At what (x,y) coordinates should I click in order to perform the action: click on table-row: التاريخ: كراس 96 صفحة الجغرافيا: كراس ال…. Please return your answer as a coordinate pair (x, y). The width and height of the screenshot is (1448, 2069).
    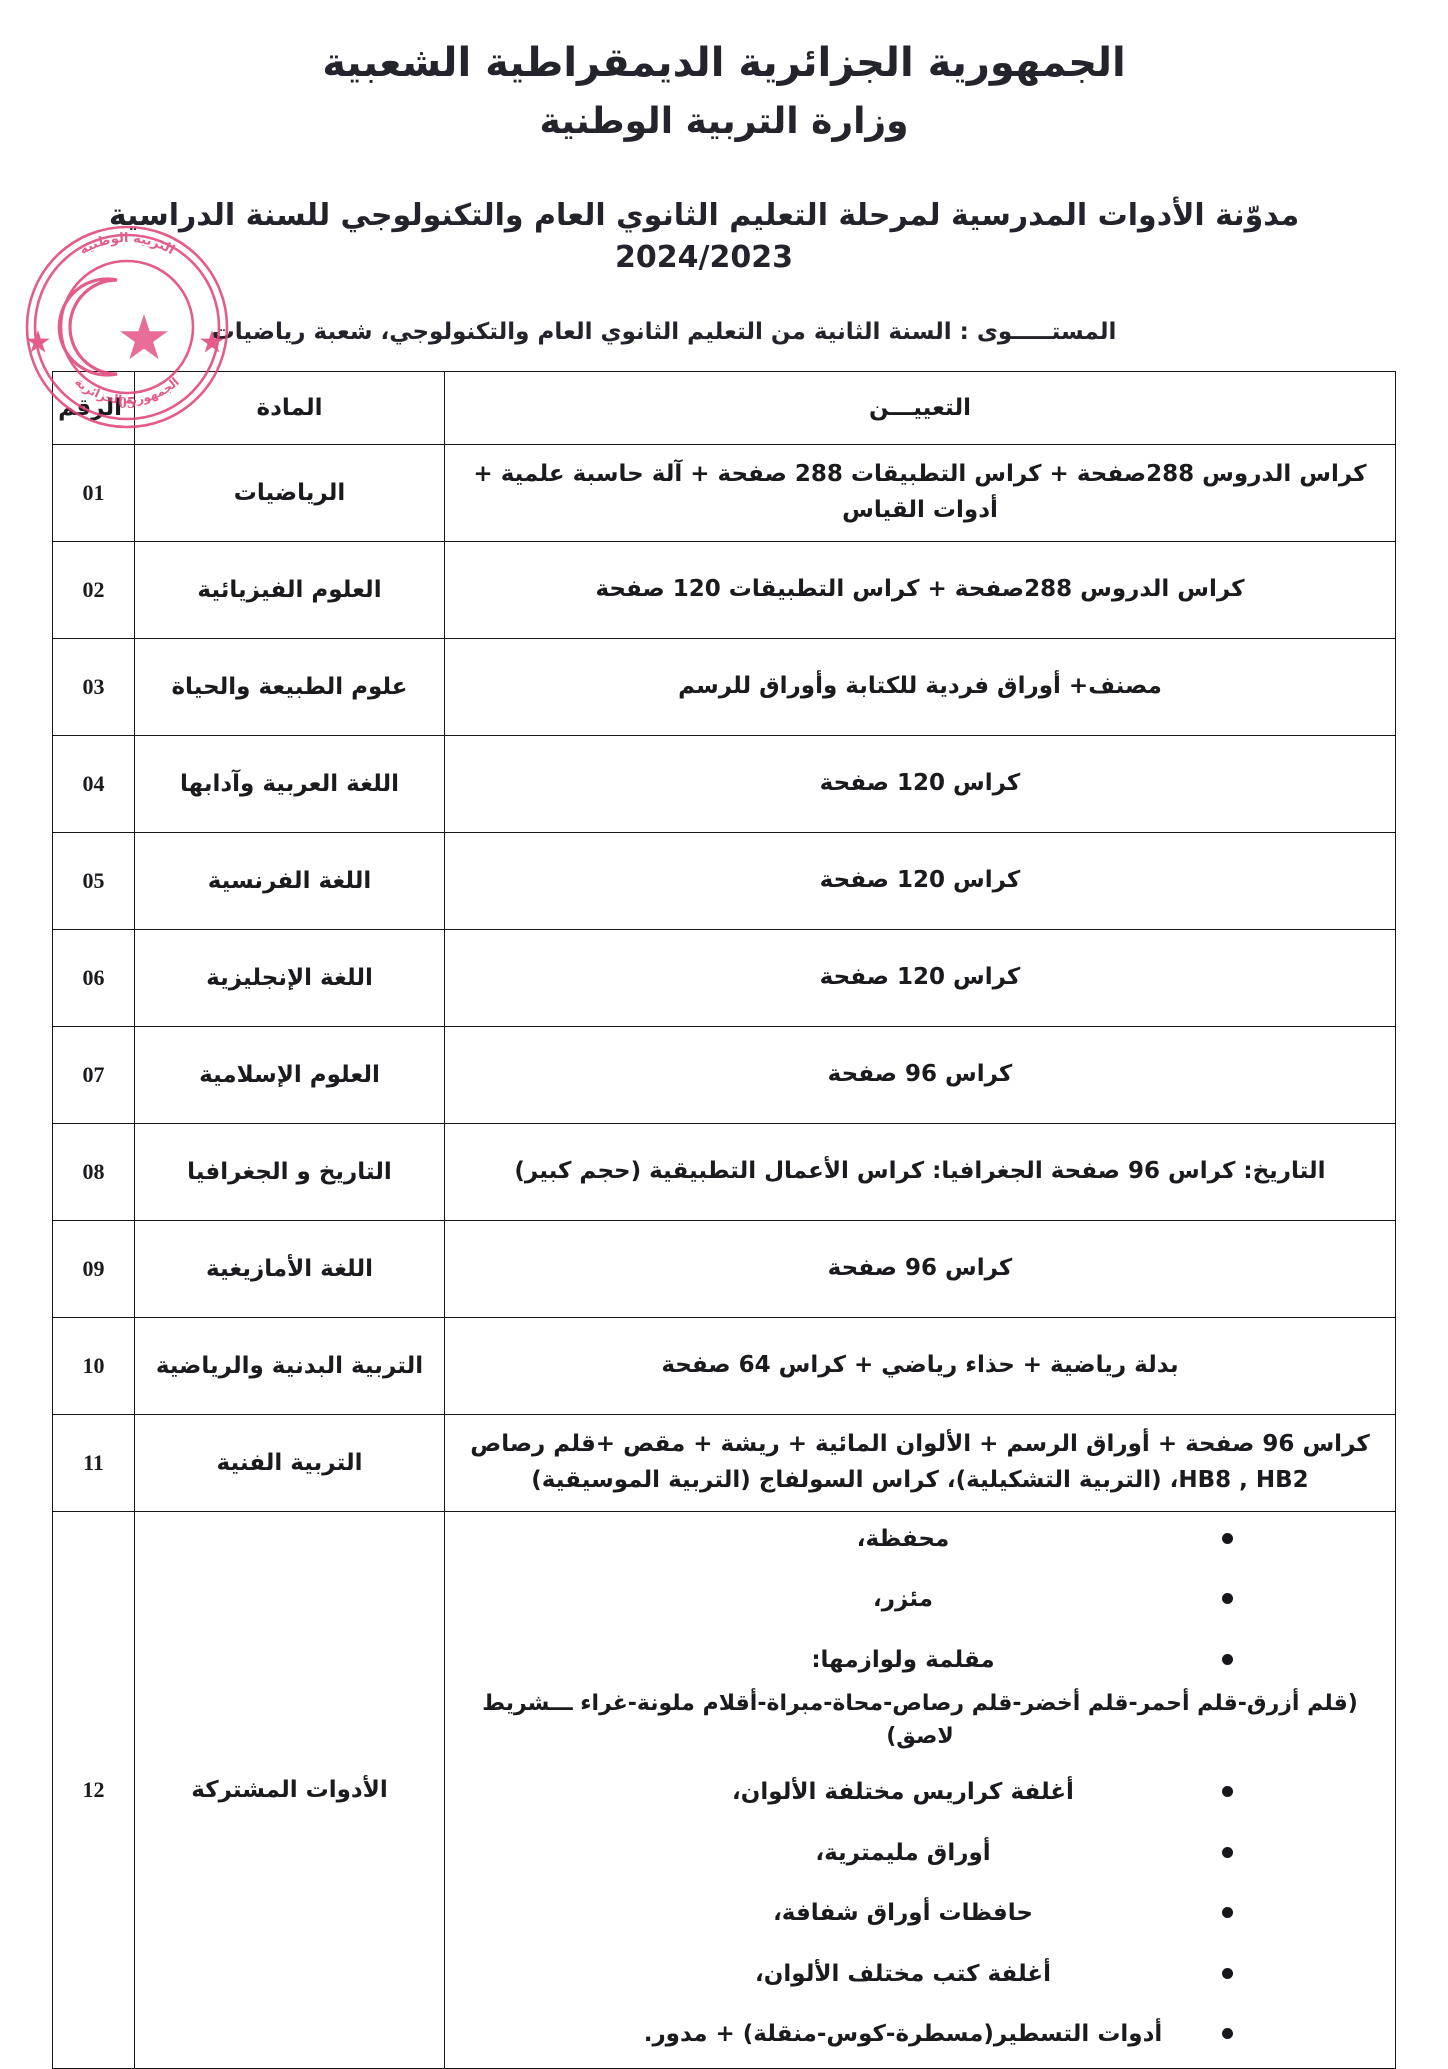
    Looking at the image, I should click on (724, 1171).